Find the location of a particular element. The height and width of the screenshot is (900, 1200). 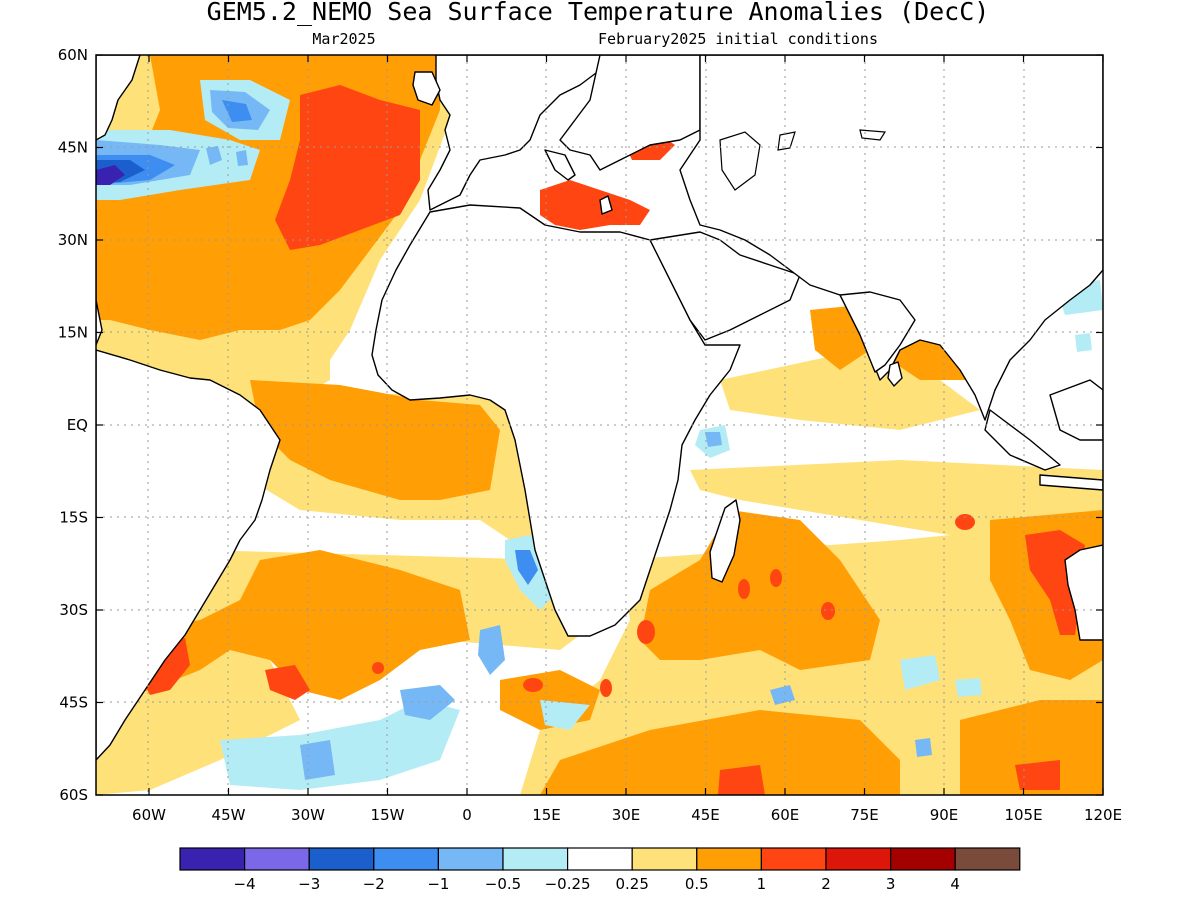

latitude-labels: 60N 45N 30N 15N EQ 15S 30S 45S 60S is located at coordinates (73, 425).